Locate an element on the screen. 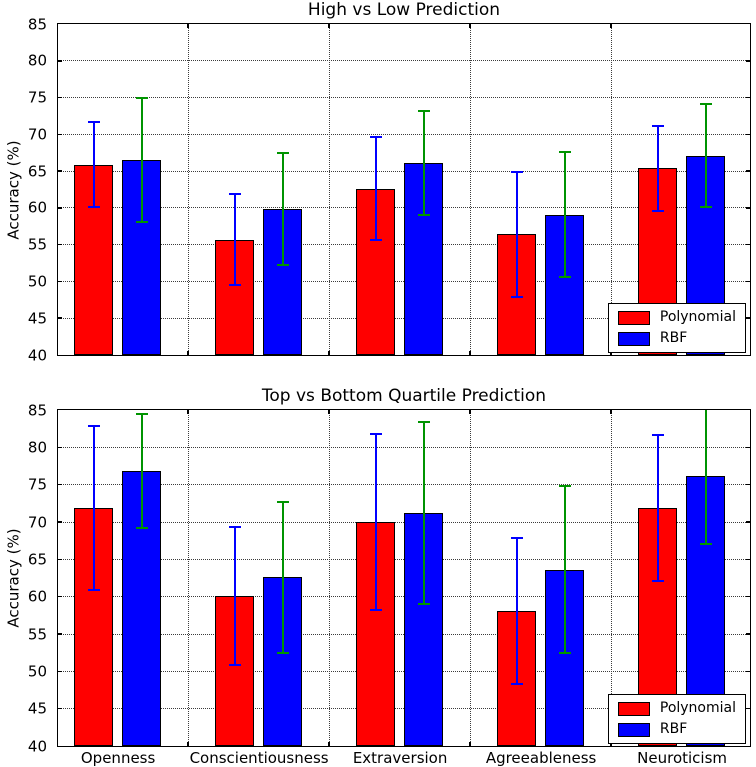 The width and height of the screenshot is (756, 767). errorbar-rbf-neuroticism-cap-bottom is located at coordinates (705, 543).